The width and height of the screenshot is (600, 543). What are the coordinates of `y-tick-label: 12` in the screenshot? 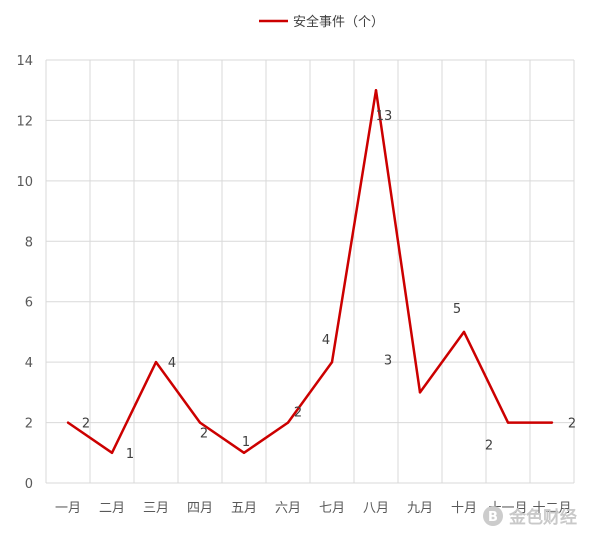 It's located at (24, 121).